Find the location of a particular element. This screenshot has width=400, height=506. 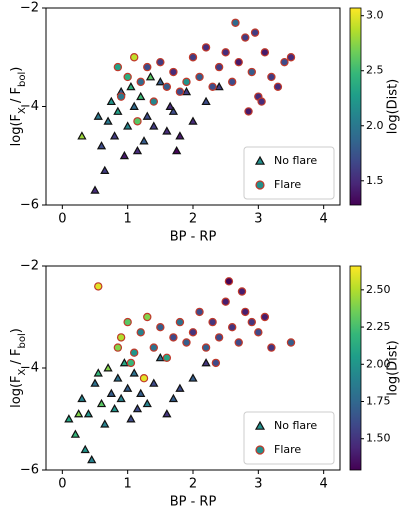

x-tick-label: 3 is located at coordinates (258, 219).